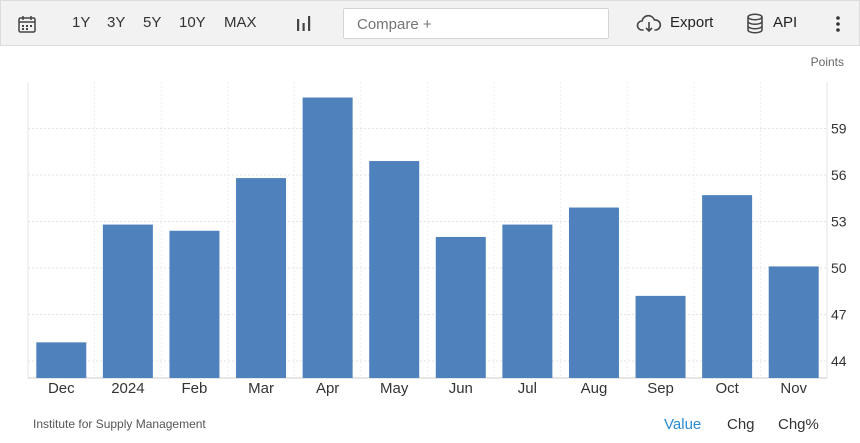  I want to click on x-tick-label: 2024, so click(127, 388).